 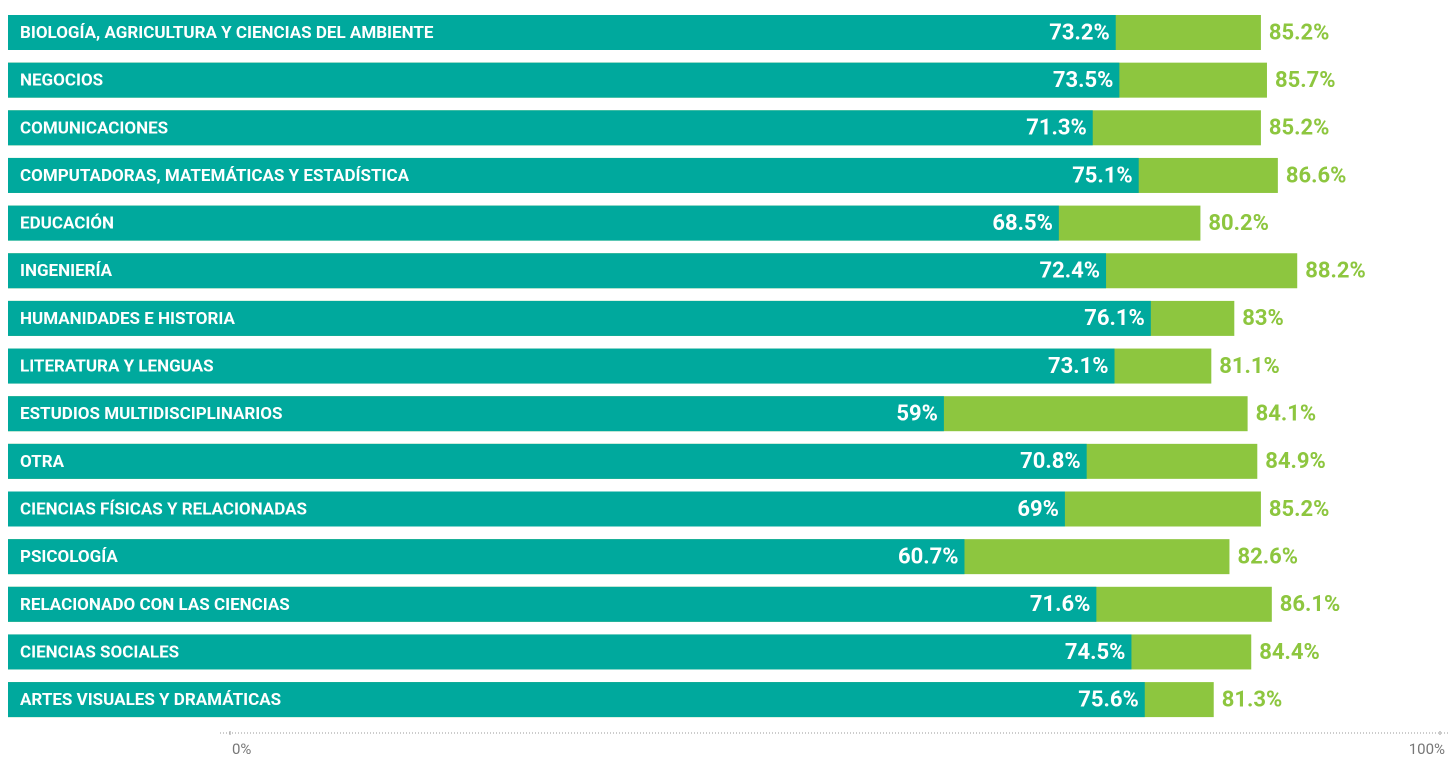 I want to click on value-label: 84.9%, so click(x=1295, y=461).